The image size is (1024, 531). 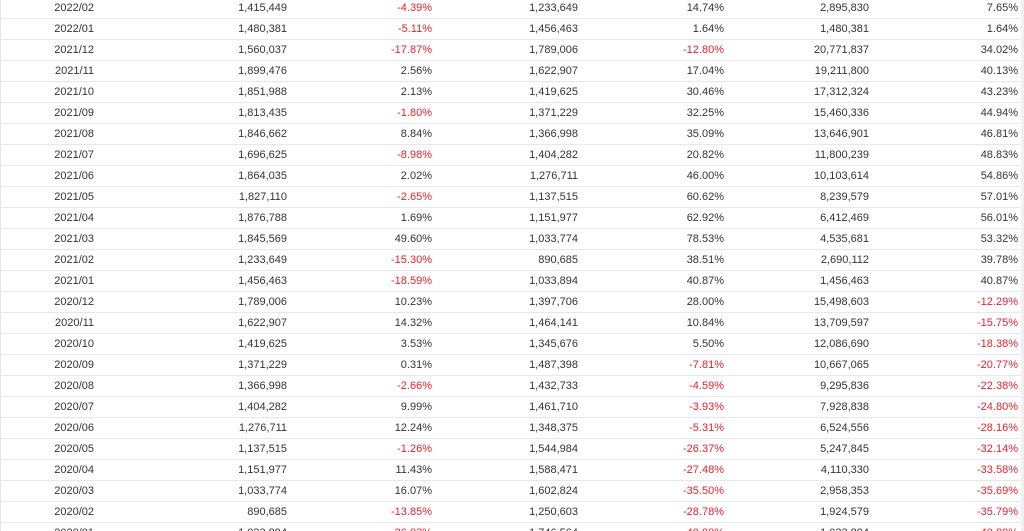 I want to click on change-cell: 12.24%, so click(x=361, y=428).